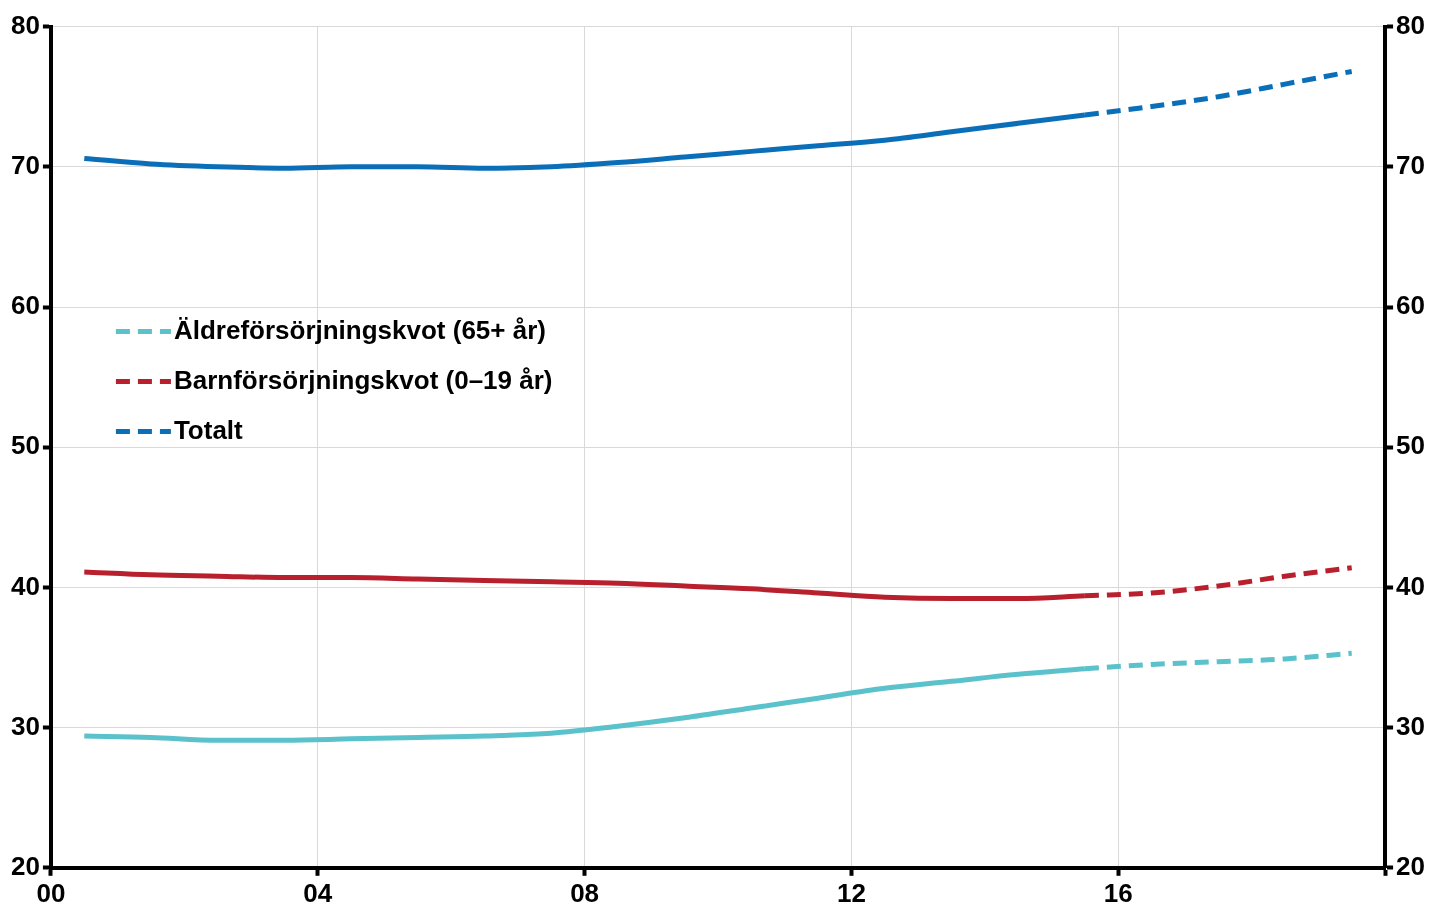 The height and width of the screenshot is (923, 1440). I want to click on legend-label: Totalt, so click(208, 429).